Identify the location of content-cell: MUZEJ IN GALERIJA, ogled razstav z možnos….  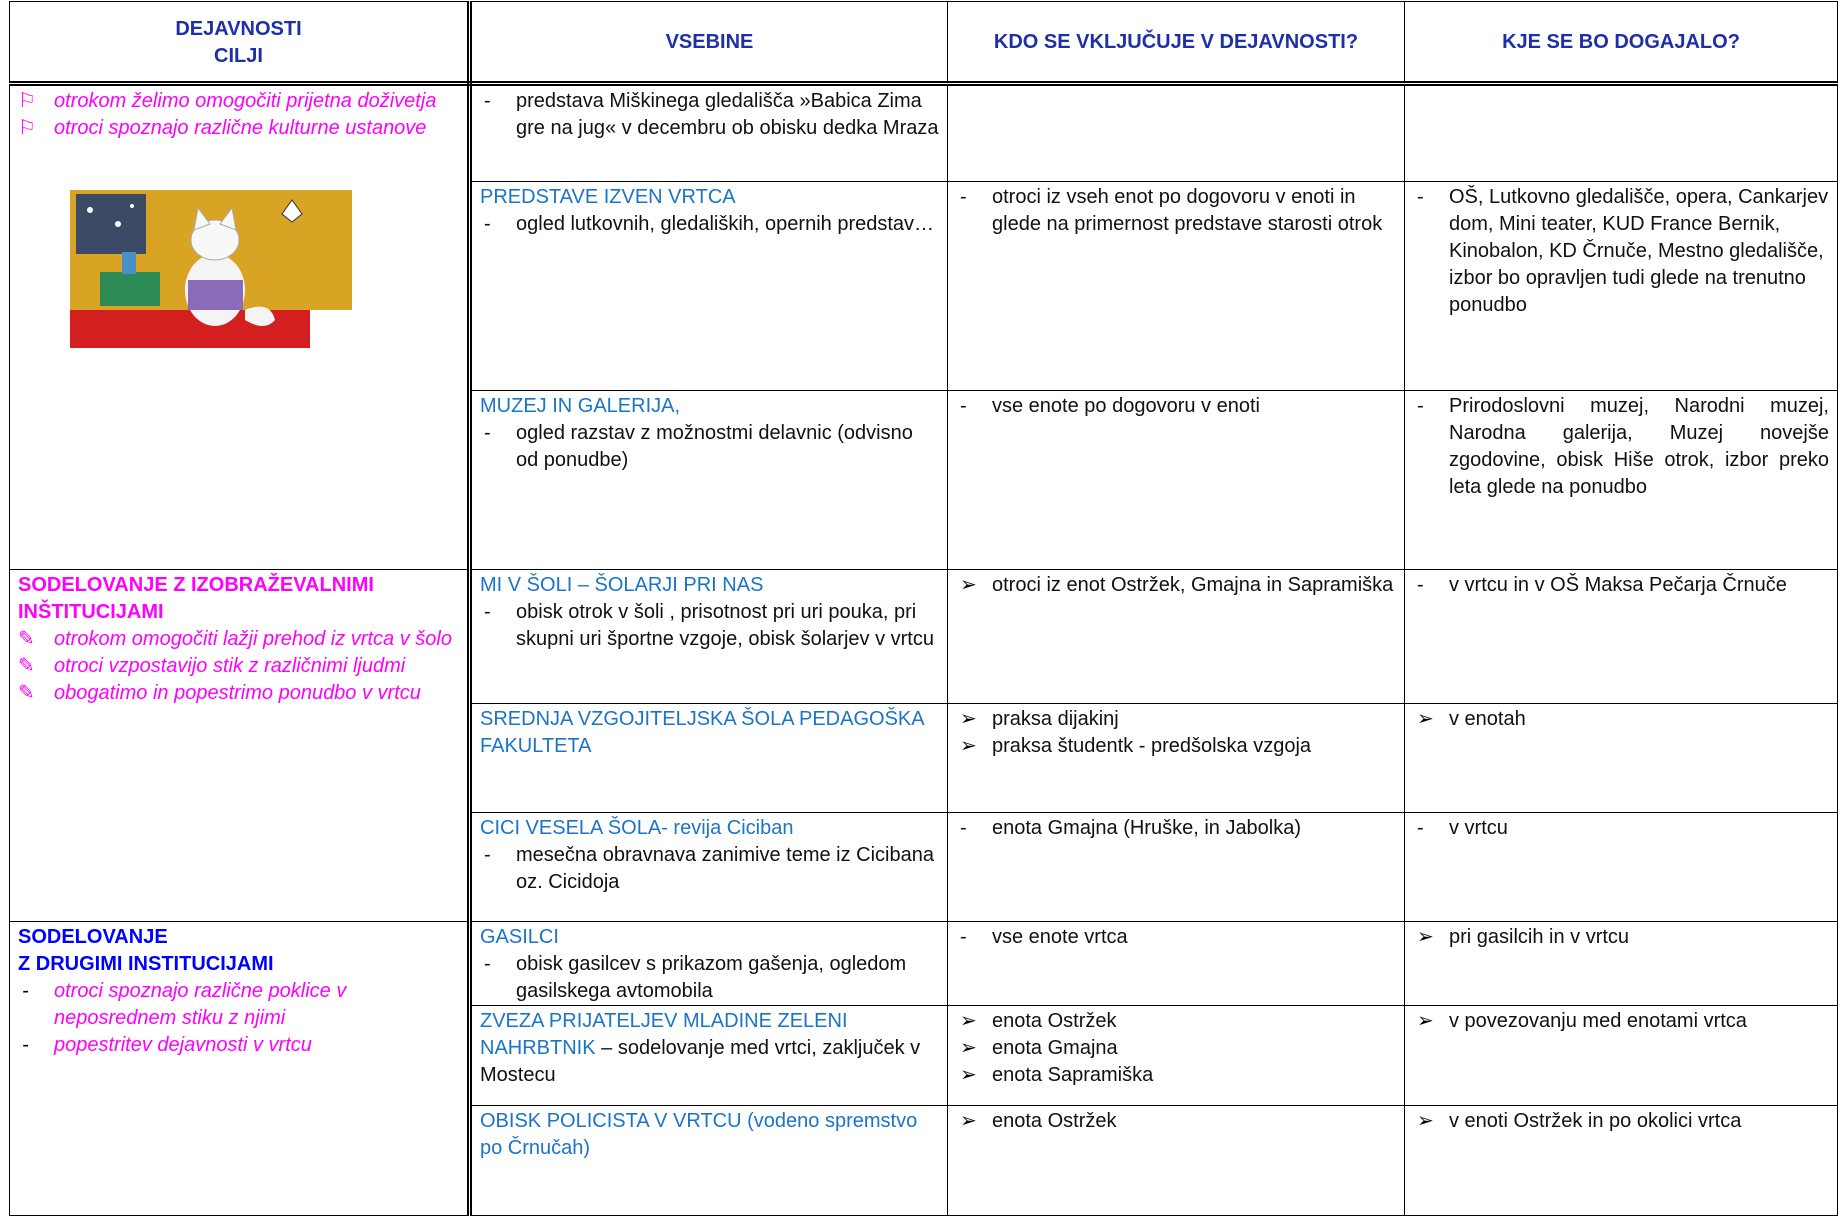
(708, 480).